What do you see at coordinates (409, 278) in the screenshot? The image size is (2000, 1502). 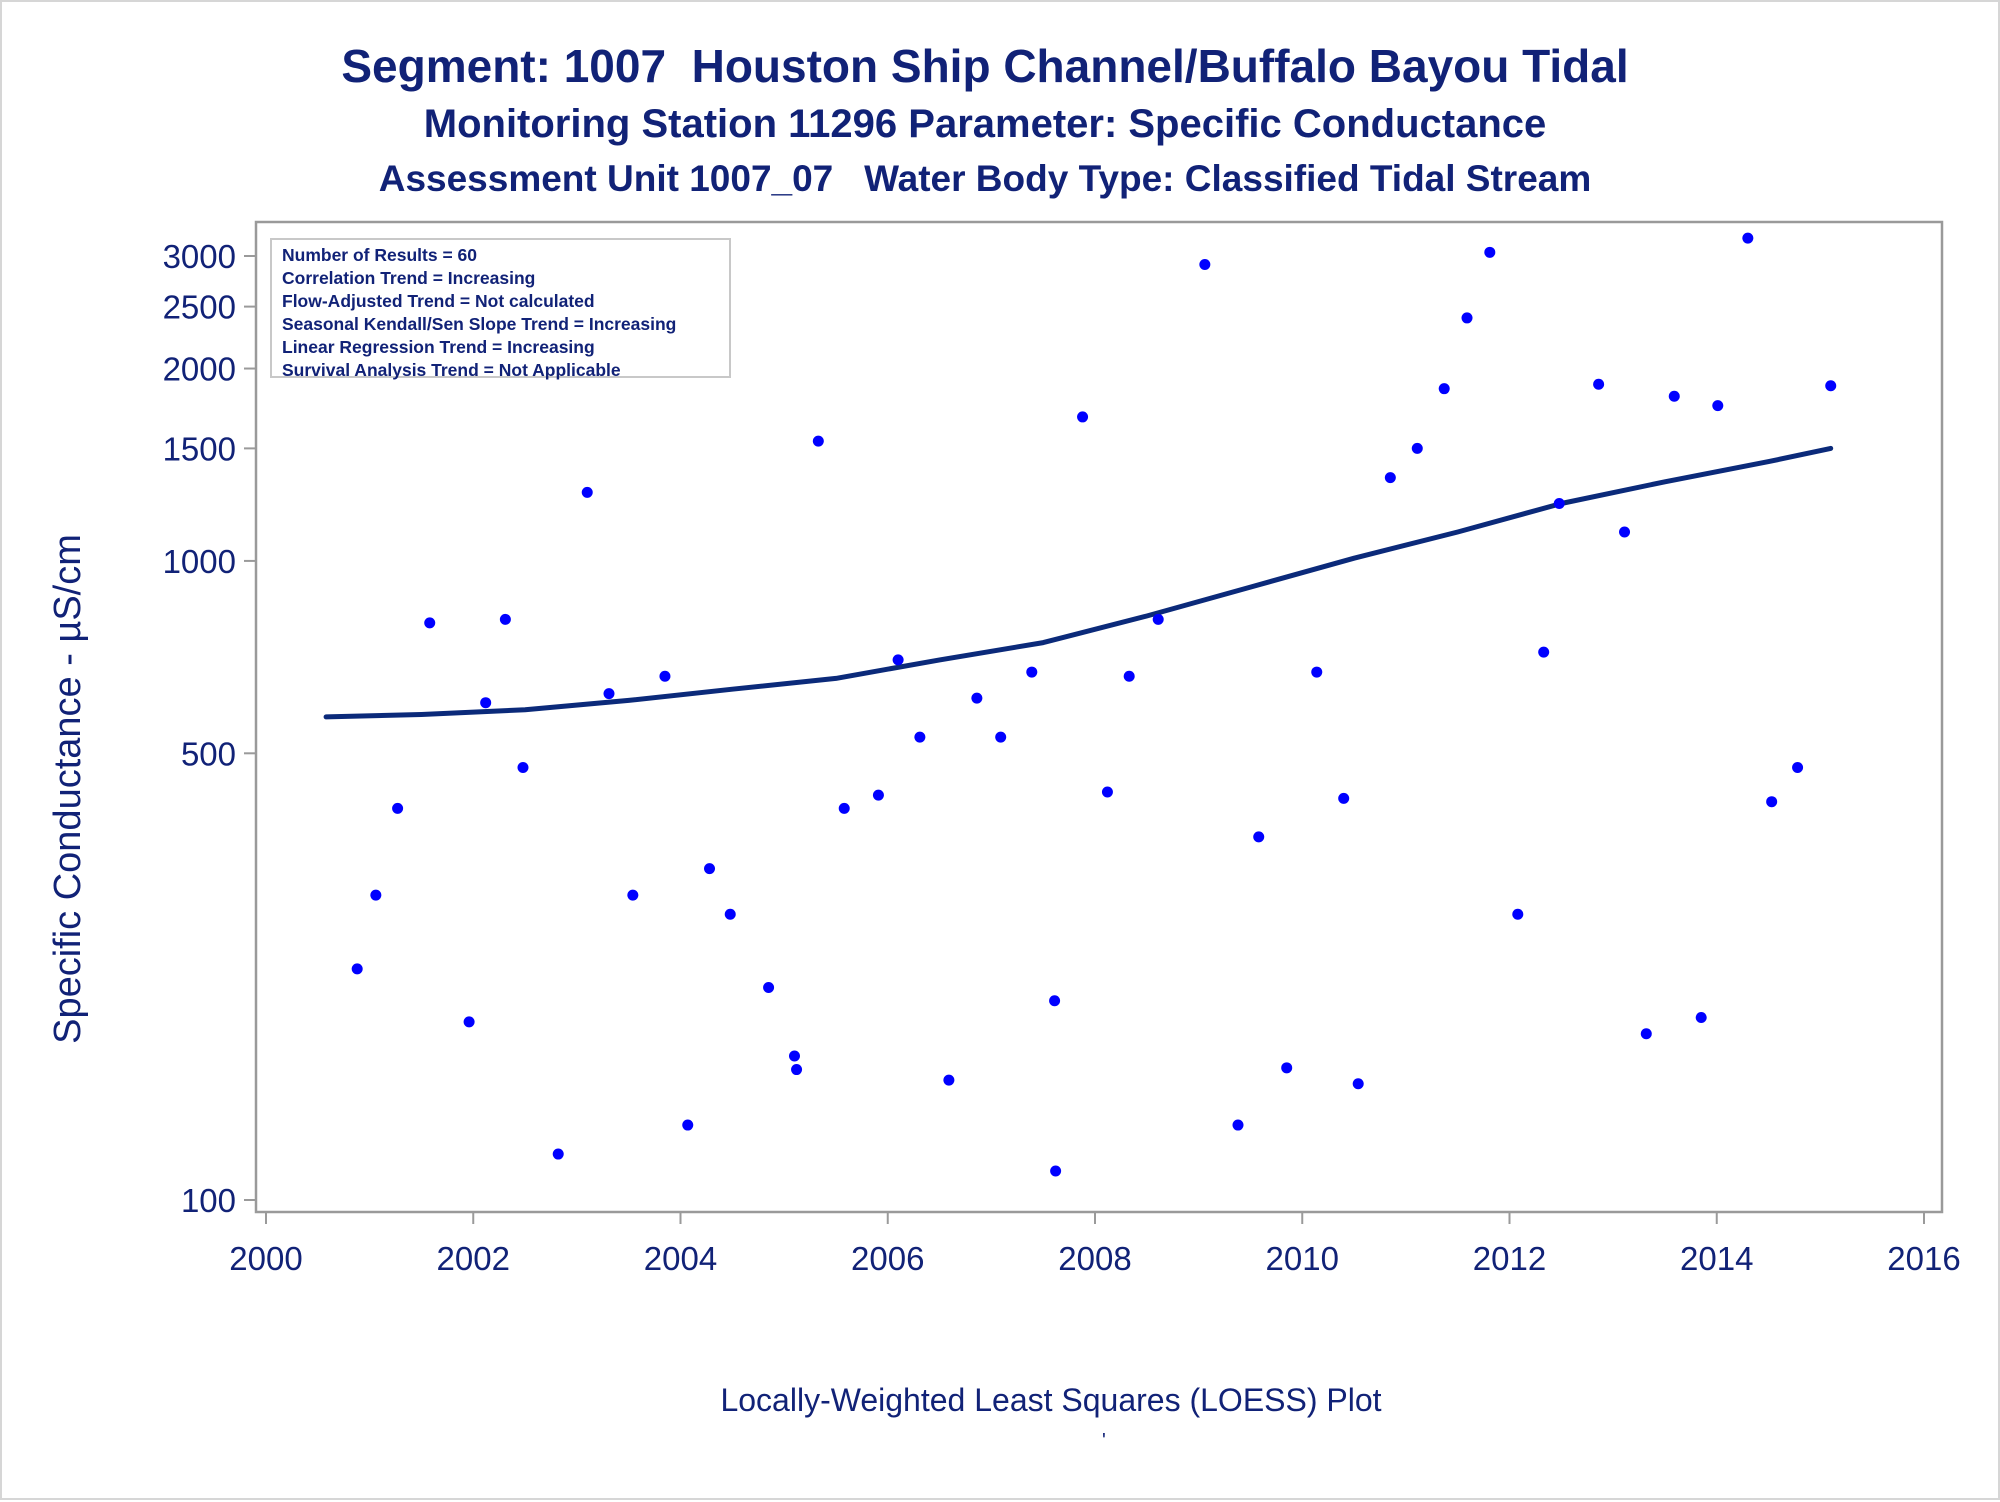 I see `stat-line-correlation: Correlation Trend = Increasing` at bounding box center [409, 278].